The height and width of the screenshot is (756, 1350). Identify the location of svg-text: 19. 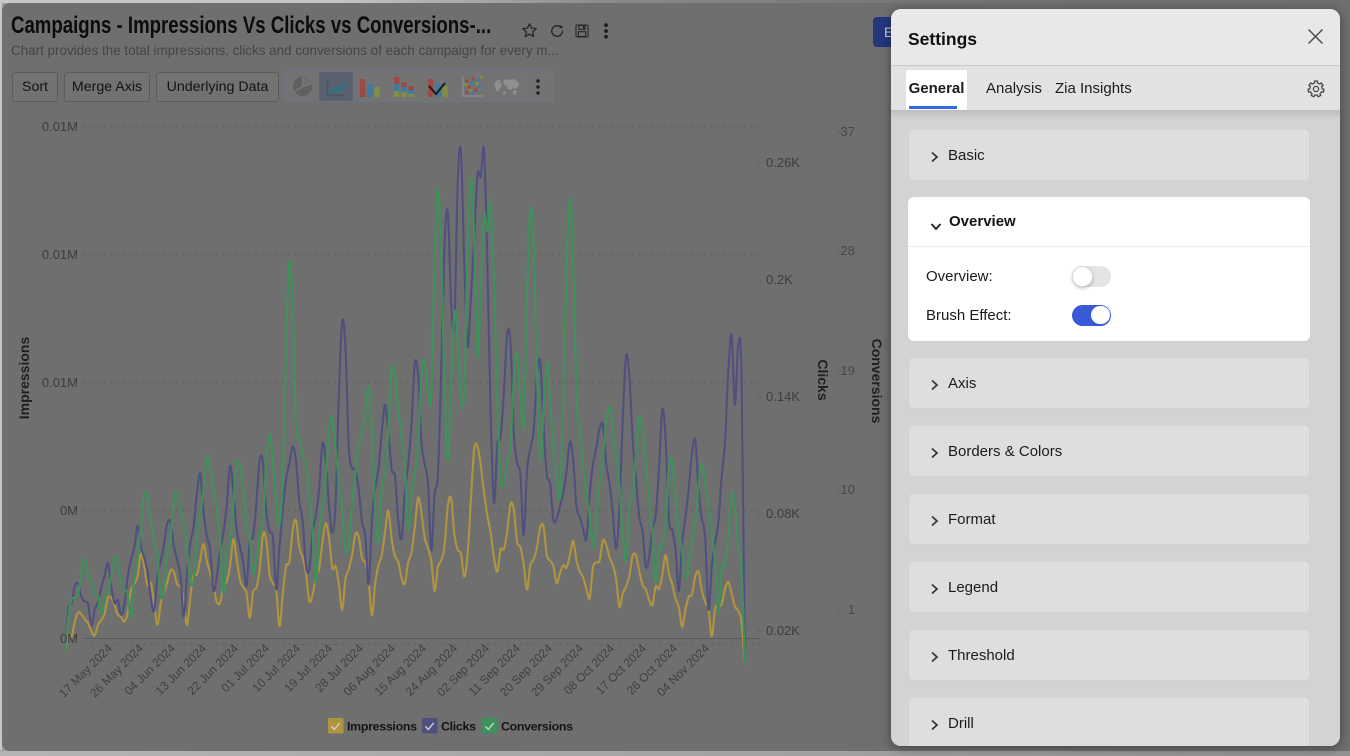
(848, 370).